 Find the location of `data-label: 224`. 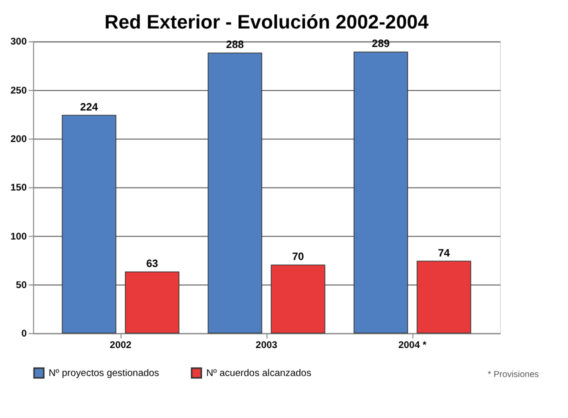

data-label: 224 is located at coordinates (89, 107).